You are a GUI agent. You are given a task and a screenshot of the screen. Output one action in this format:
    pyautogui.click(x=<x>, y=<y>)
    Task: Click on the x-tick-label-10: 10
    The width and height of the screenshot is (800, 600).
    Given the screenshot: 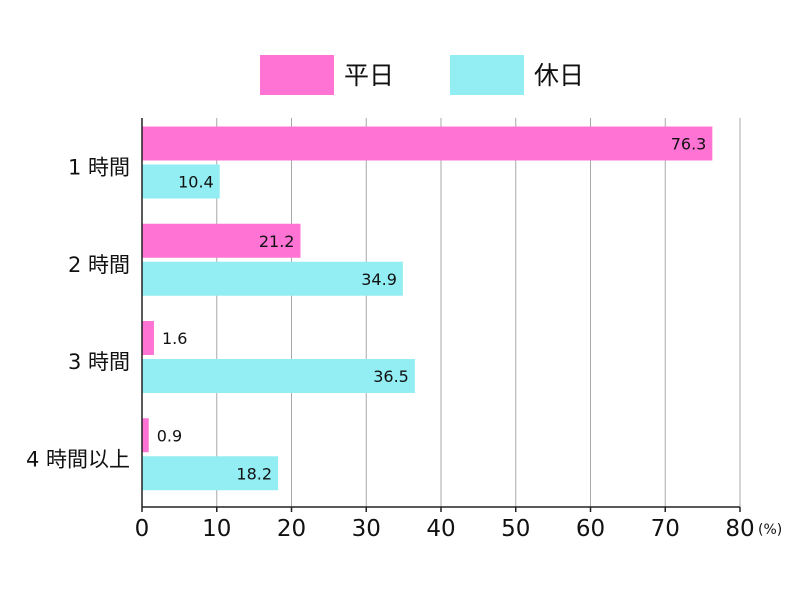 What is the action you would take?
    pyautogui.click(x=216, y=529)
    